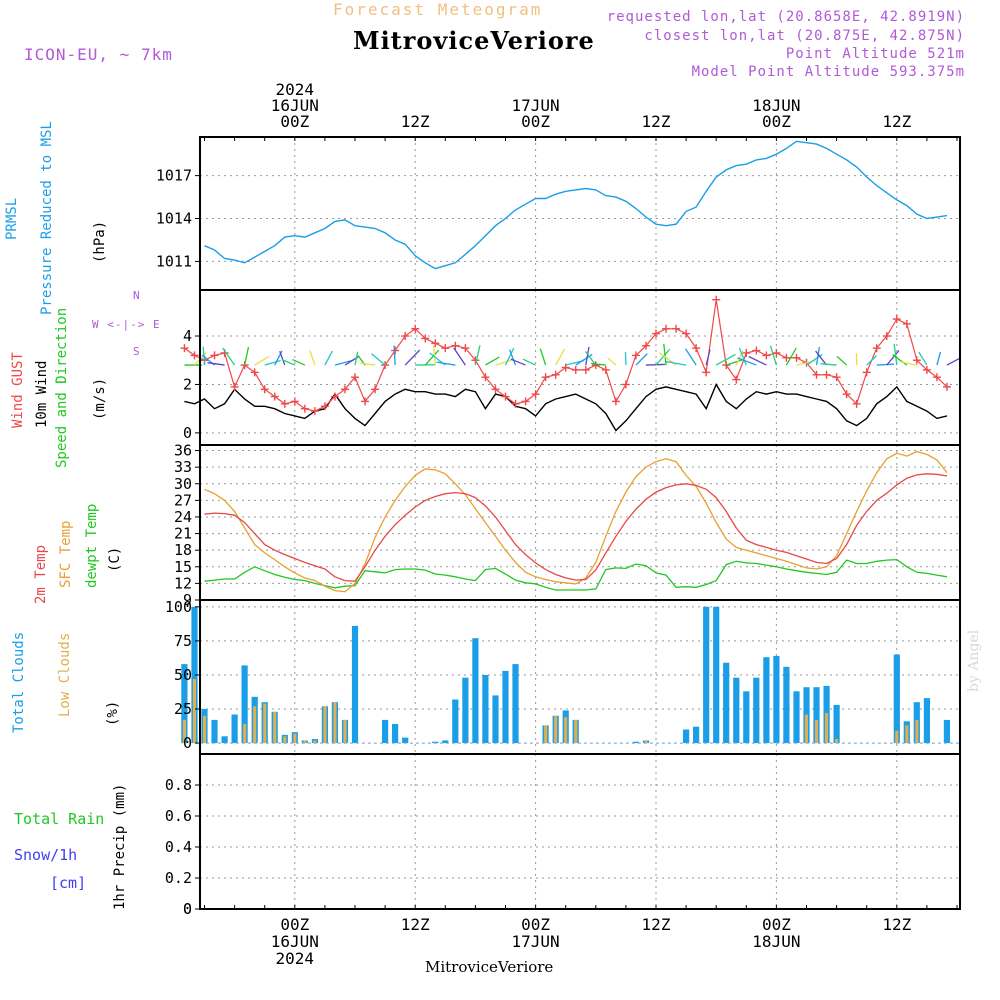 The image size is (1000, 1000). I want to click on value-tick-label: 75, so click(183, 641).